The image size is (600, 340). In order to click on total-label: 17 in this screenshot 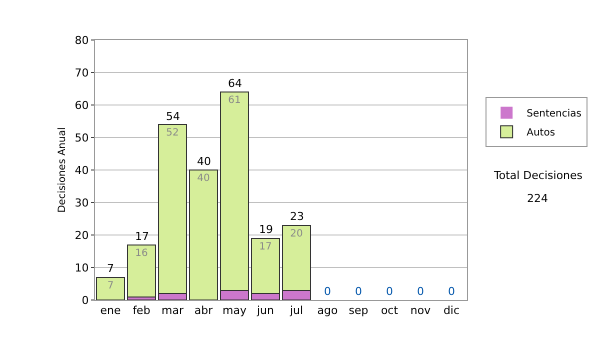, I will do `click(142, 236)`.